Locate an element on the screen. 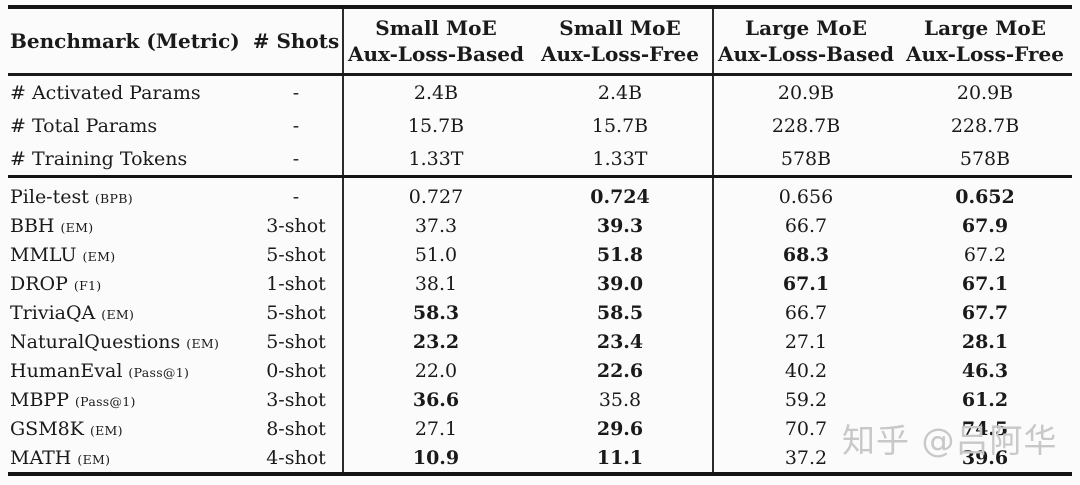 This screenshot has width=1080, height=485. value-cell: 23.4 is located at coordinates (620, 341).